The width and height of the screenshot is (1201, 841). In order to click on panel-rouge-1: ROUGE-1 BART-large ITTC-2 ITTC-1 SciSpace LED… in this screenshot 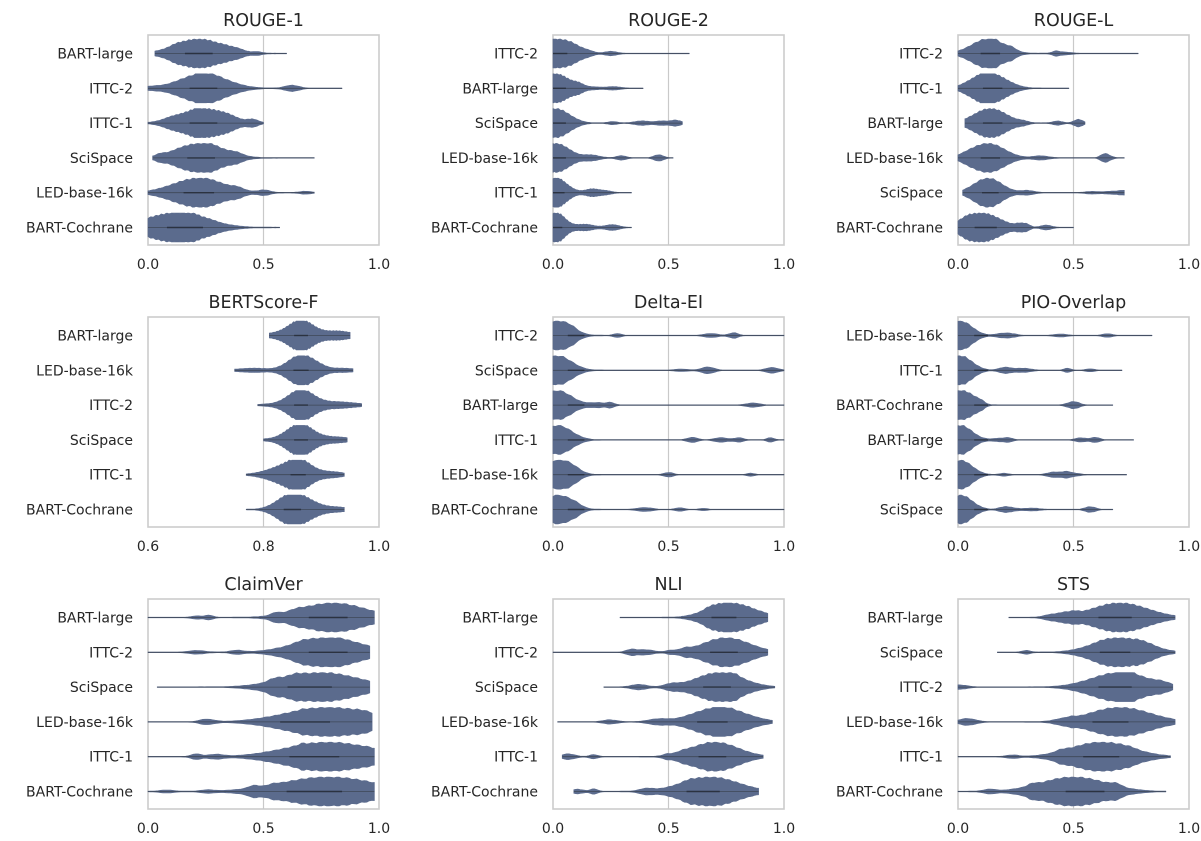, I will do `click(208, 142)`.